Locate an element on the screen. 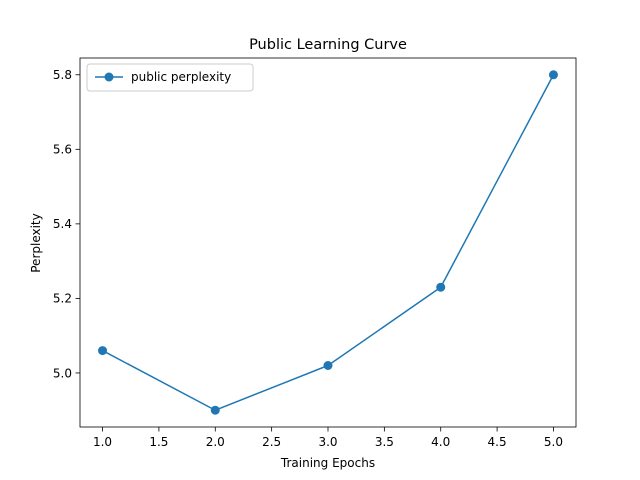 The height and width of the screenshot is (480, 640). x-axis: 1.0 1.5 2.0 2.5 3.0 3.5 4.0 4.5 5.0 is located at coordinates (328, 438).